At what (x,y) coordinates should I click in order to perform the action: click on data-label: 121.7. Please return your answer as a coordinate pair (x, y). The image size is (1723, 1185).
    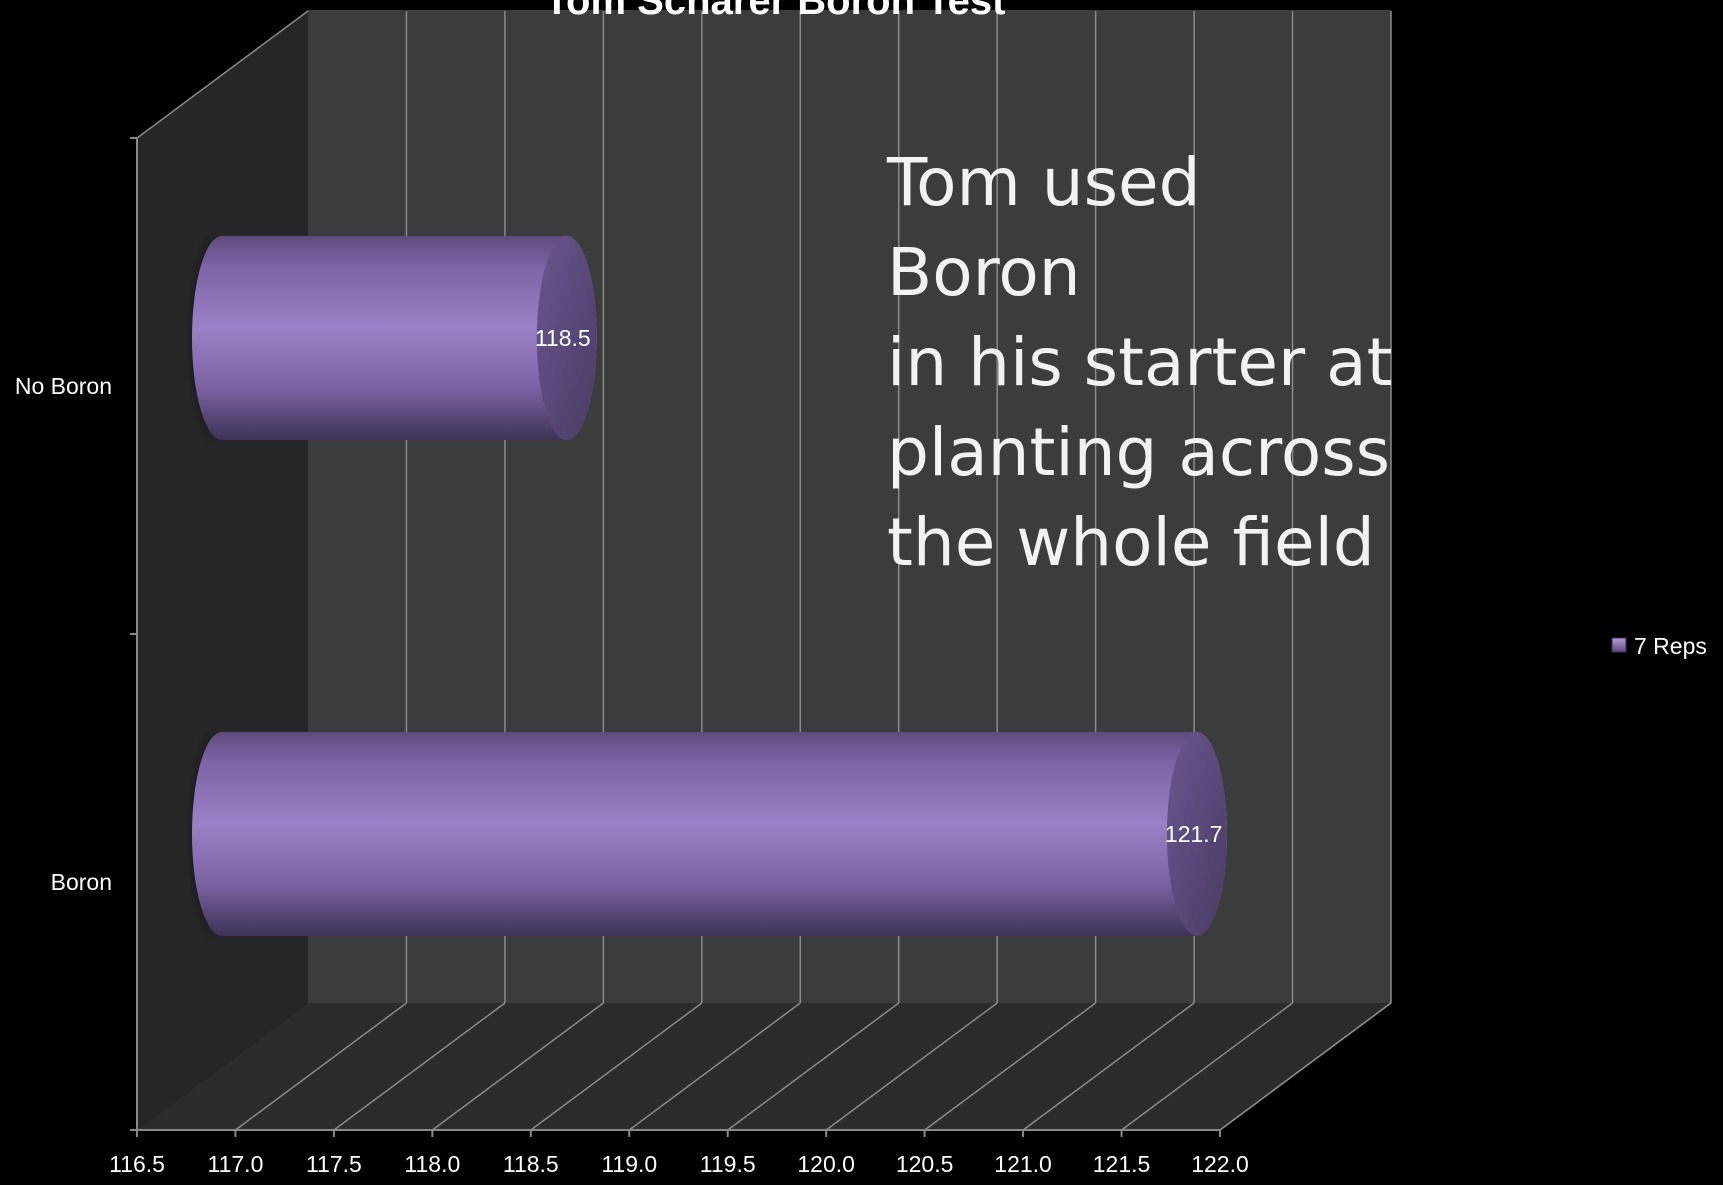
    Looking at the image, I should click on (1194, 834).